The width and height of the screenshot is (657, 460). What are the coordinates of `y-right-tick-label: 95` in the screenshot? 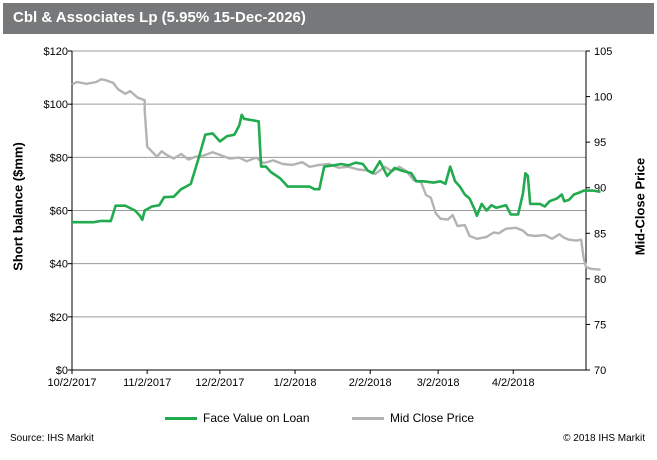 It's located at (600, 143).